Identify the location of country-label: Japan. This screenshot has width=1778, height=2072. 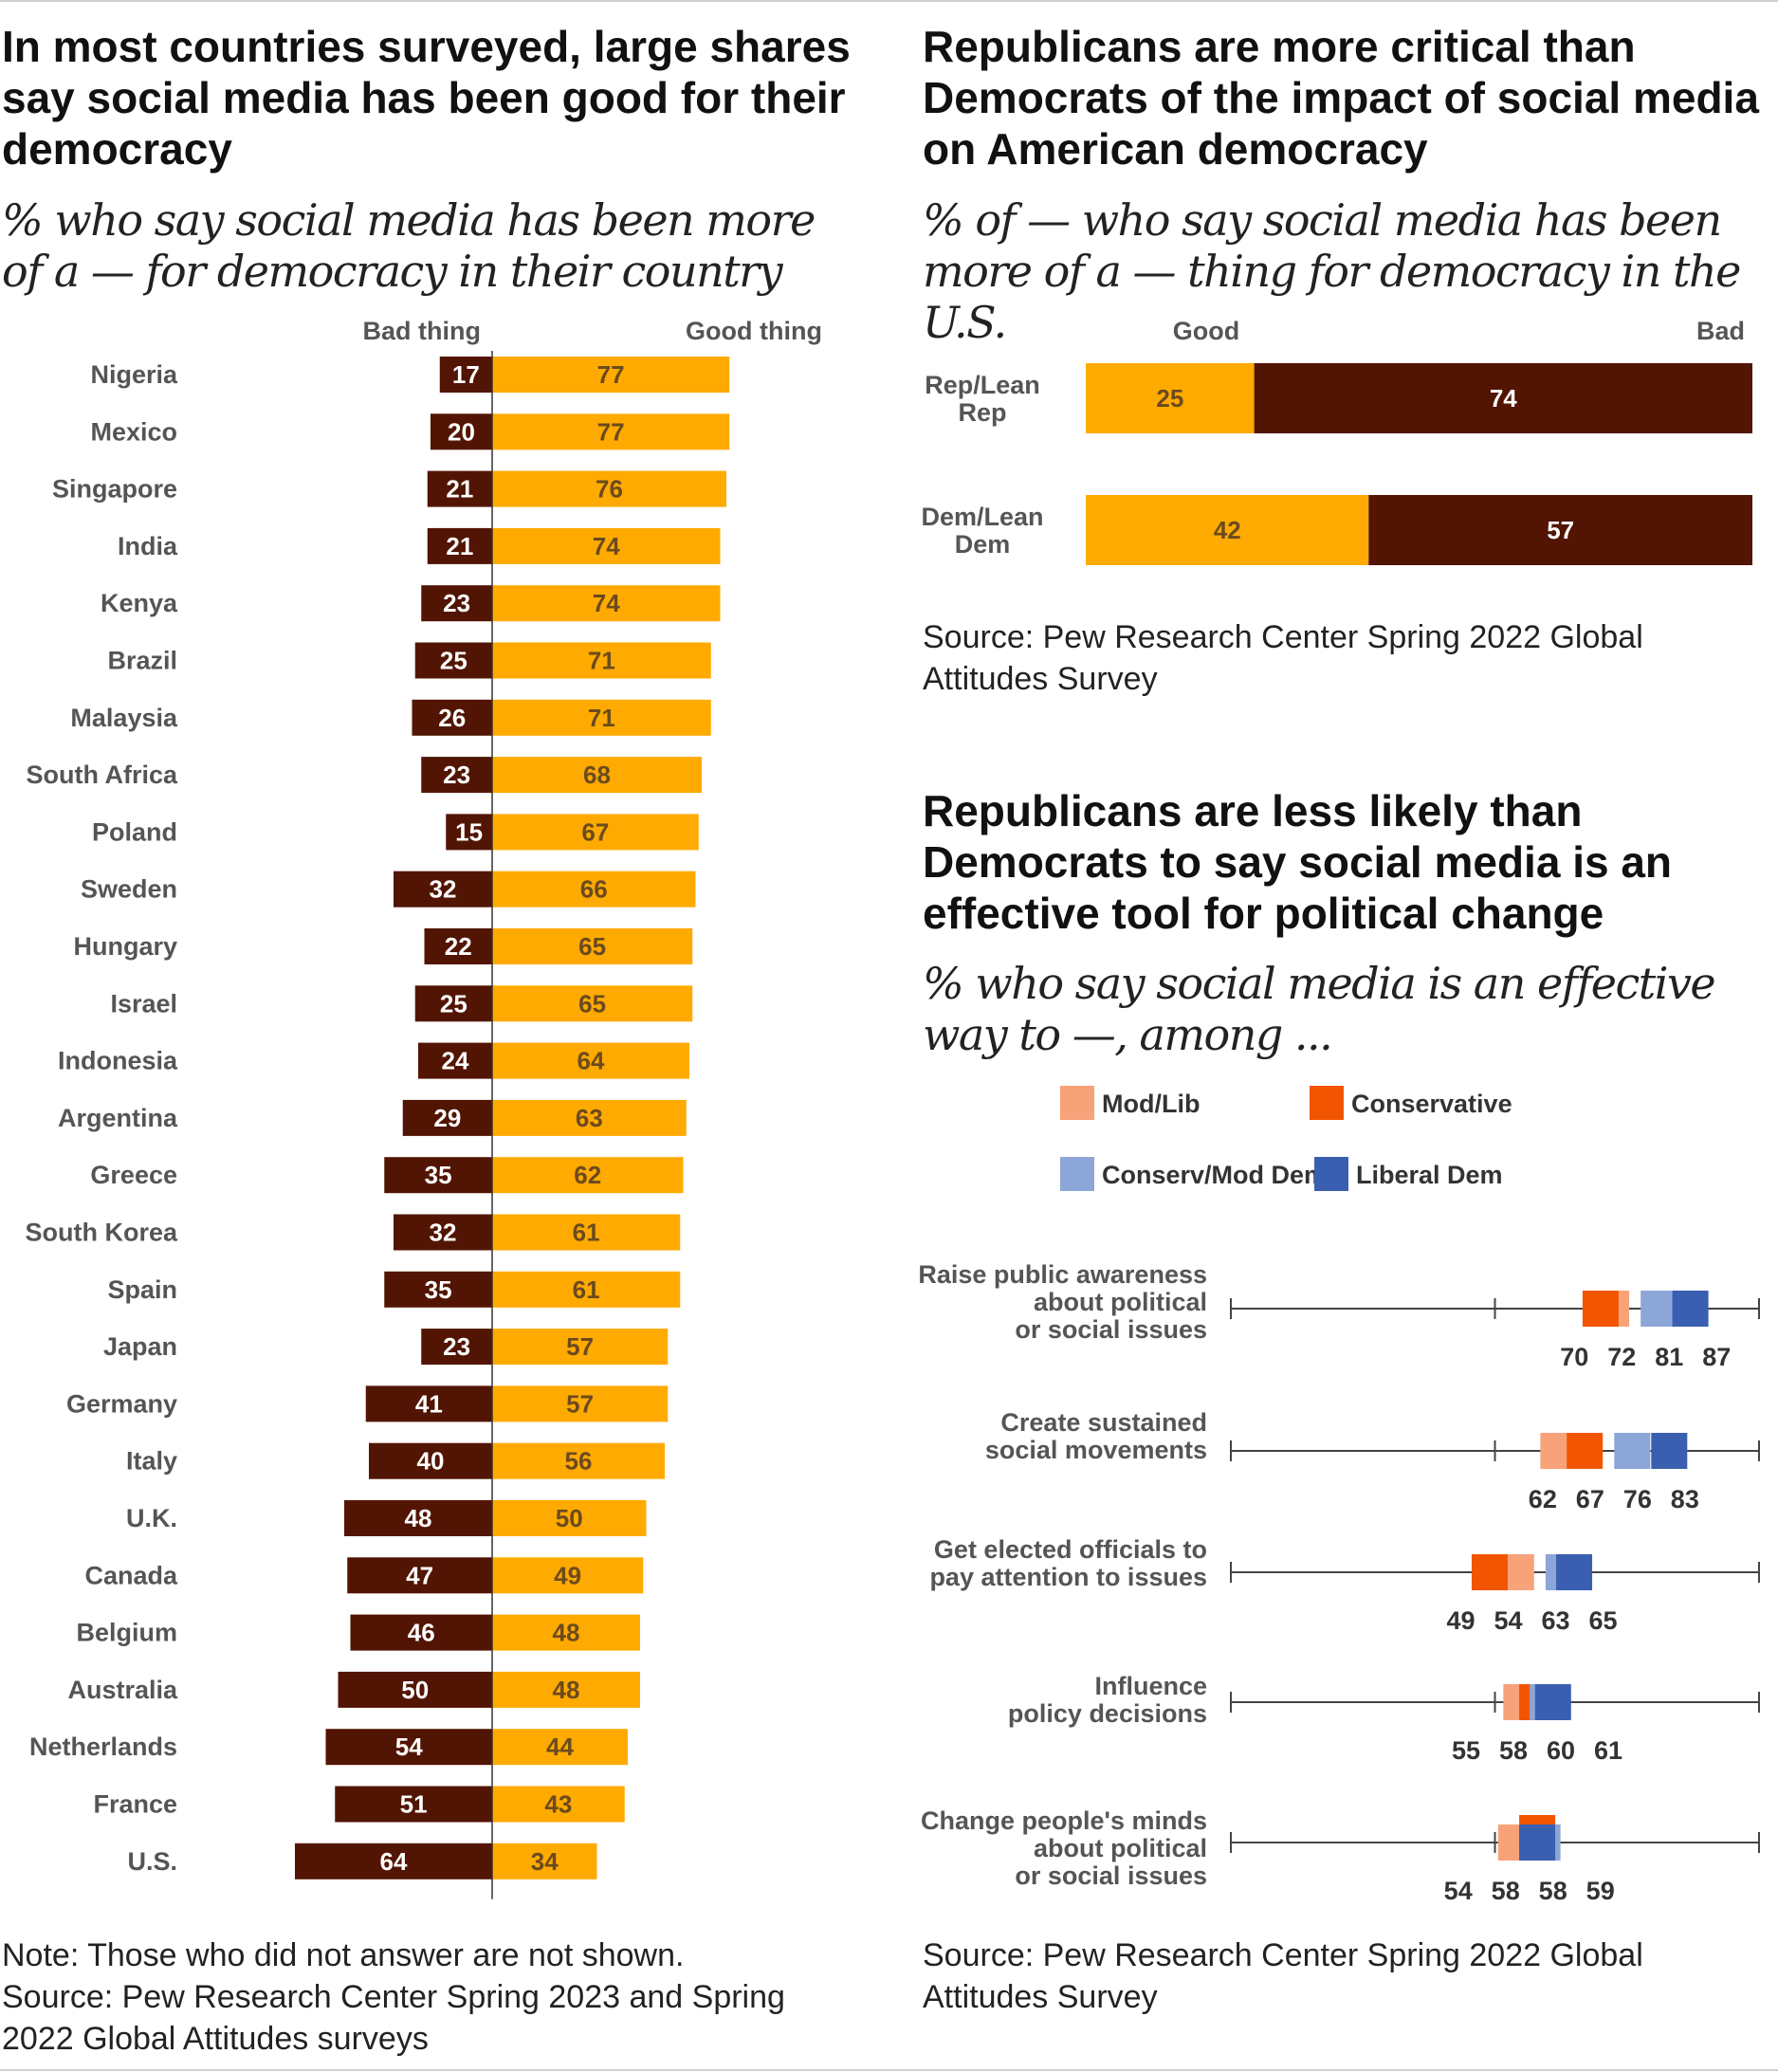
(140, 1346).